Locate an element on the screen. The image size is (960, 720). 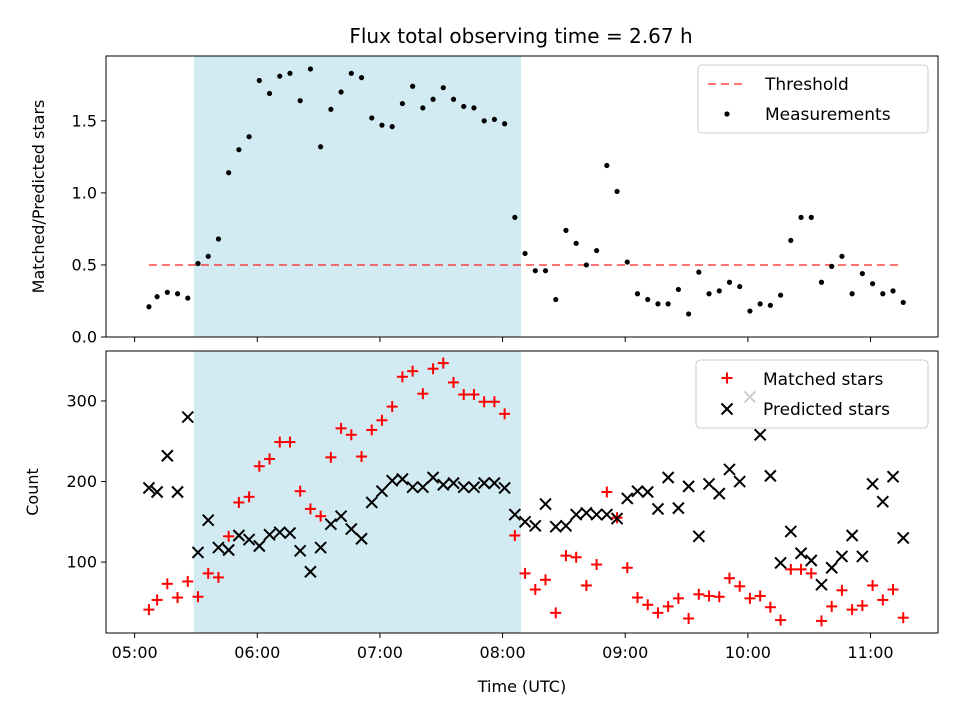
legend-measurement-swatch is located at coordinates (727, 114).